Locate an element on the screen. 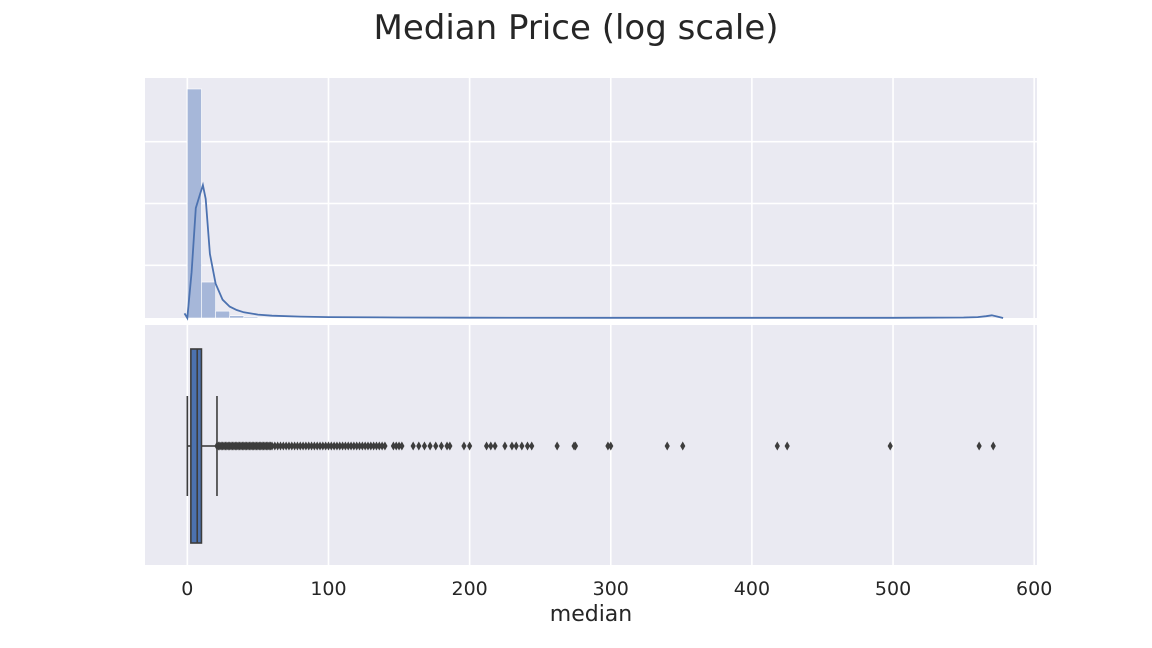 Image resolution: width=1152 pixels, height=648 pixels. chart-title: Median Price (log scale) is located at coordinates (576, 28).